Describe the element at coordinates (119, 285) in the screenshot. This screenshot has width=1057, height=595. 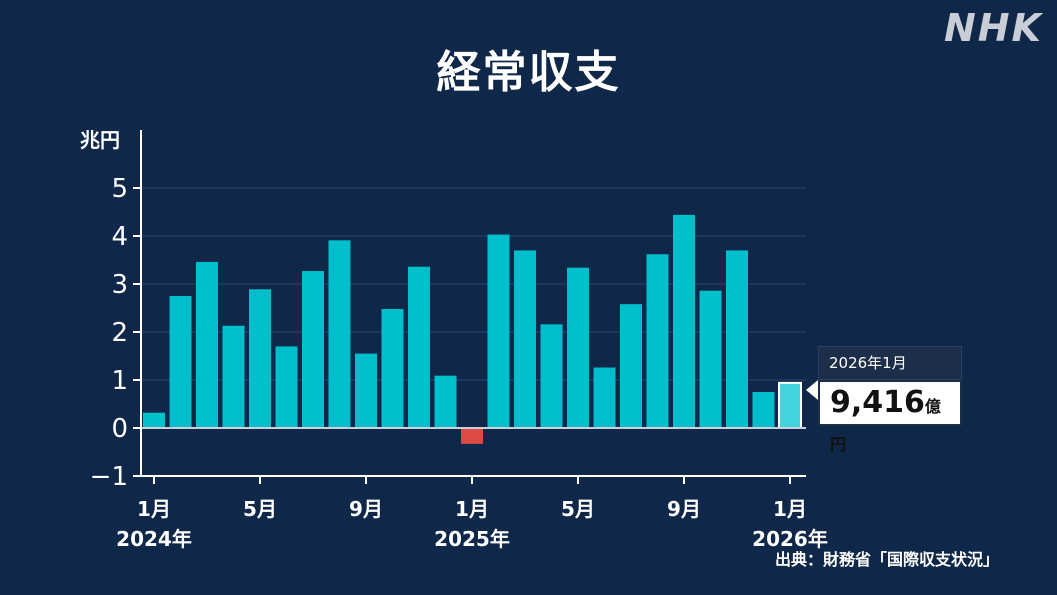
I see `y-tick-label: 3` at that location.